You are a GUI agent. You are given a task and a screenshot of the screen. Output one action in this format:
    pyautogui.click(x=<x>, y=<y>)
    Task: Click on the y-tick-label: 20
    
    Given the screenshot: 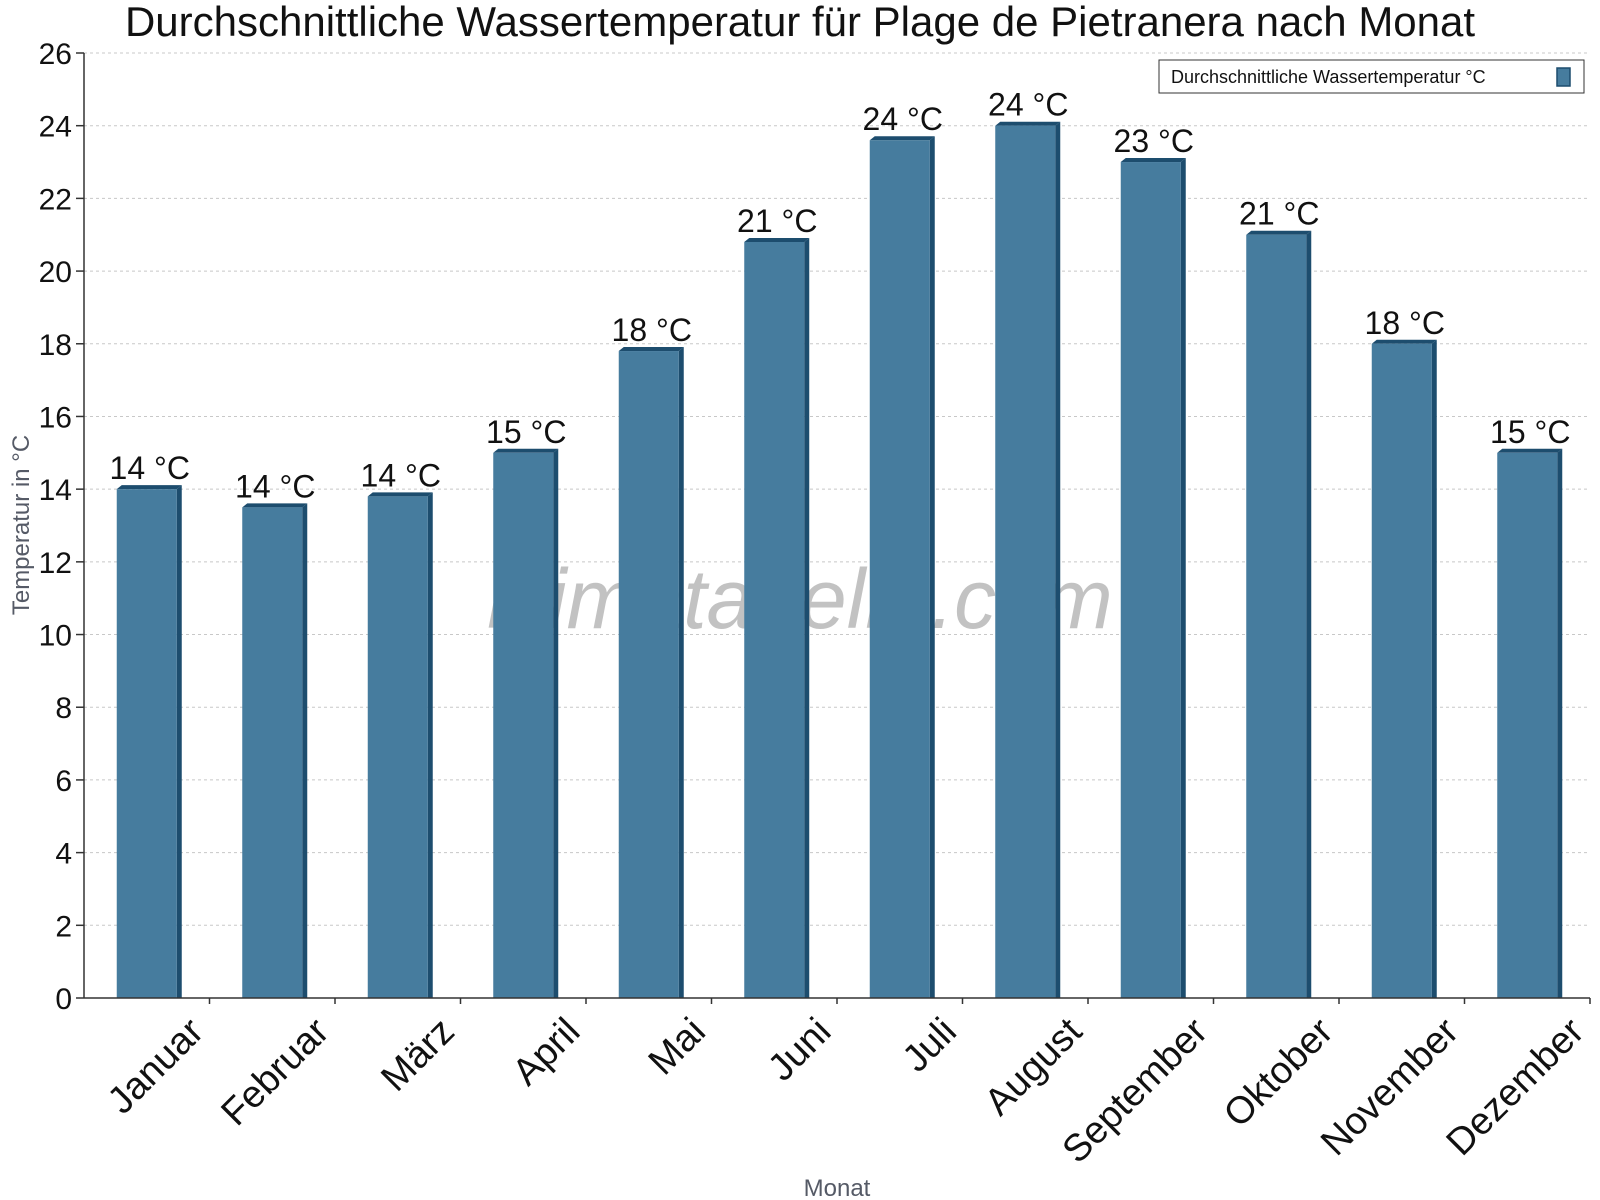 What is the action you would take?
    pyautogui.click(x=55, y=272)
    